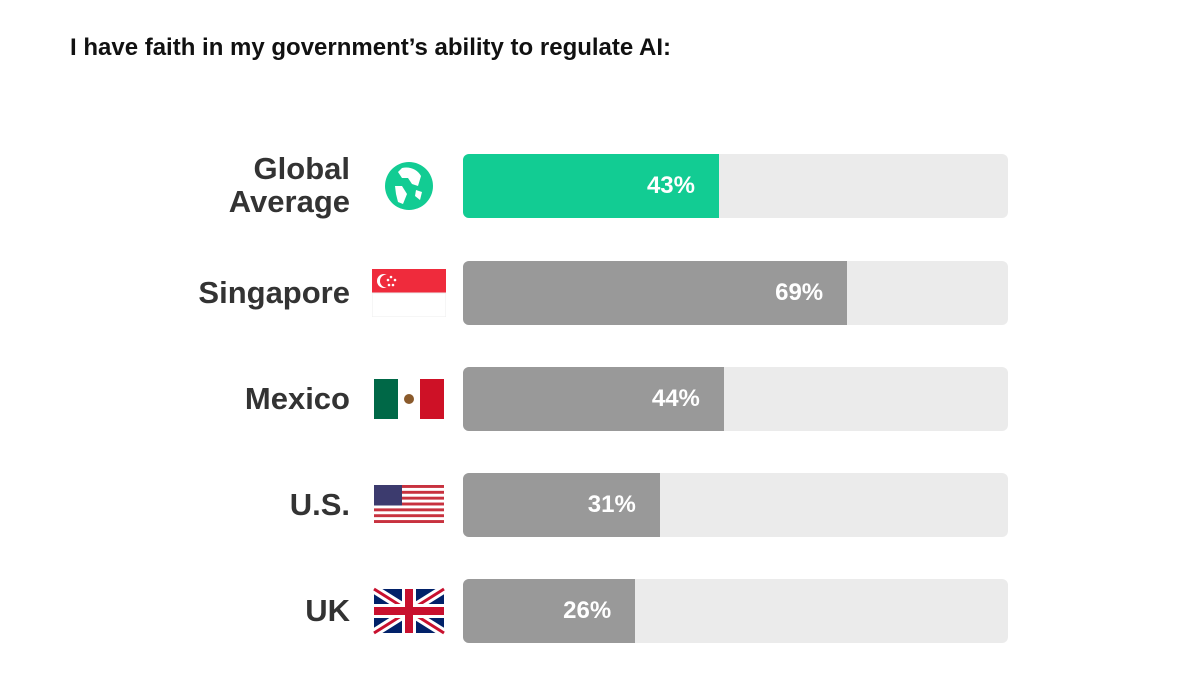 Image resolution: width=1200 pixels, height=680 pixels. I want to click on bar-row: Global Average 43%, so click(600, 185).